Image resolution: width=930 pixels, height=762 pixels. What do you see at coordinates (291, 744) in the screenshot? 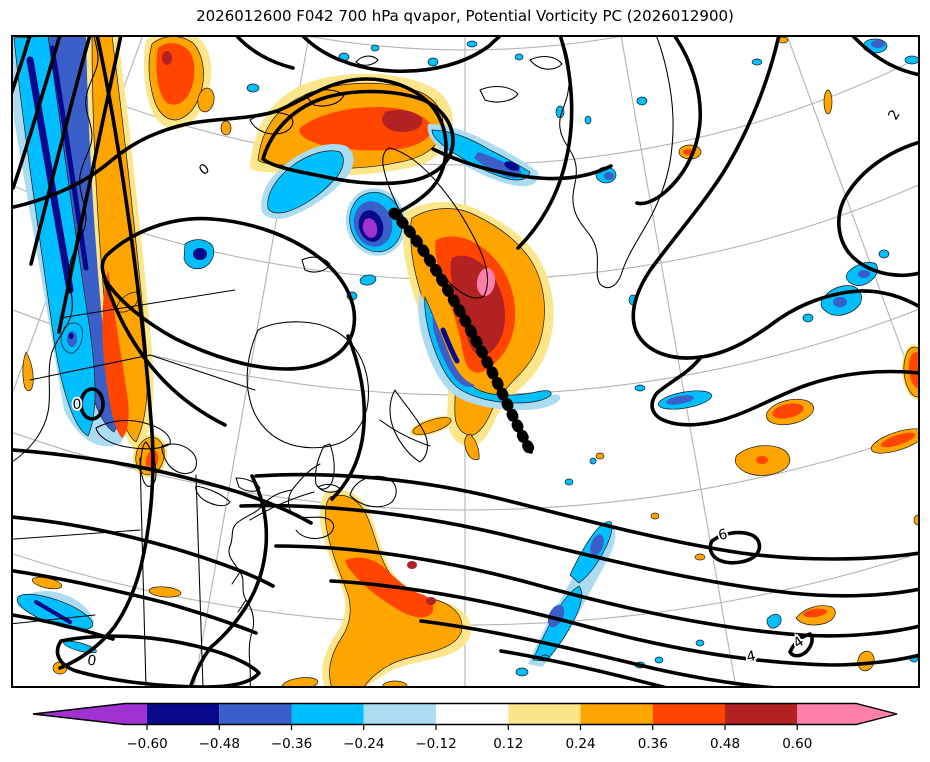
I see `colorbar-tick-label: −0.36` at bounding box center [291, 744].